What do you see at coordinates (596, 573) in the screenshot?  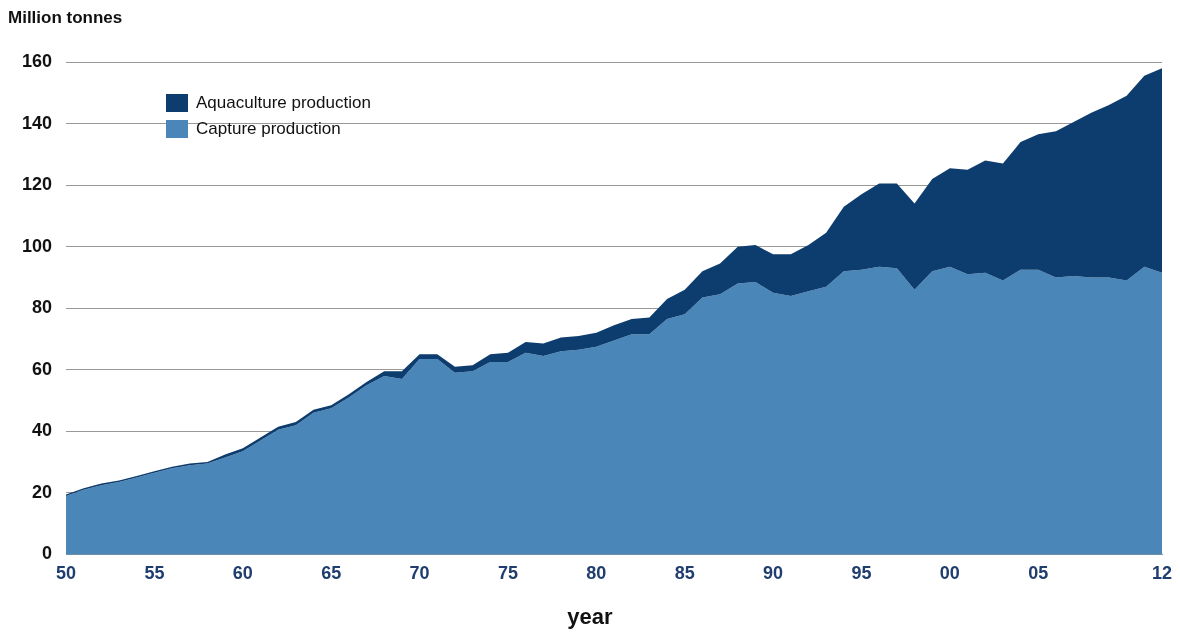 I see `x-tick-label: 80` at bounding box center [596, 573].